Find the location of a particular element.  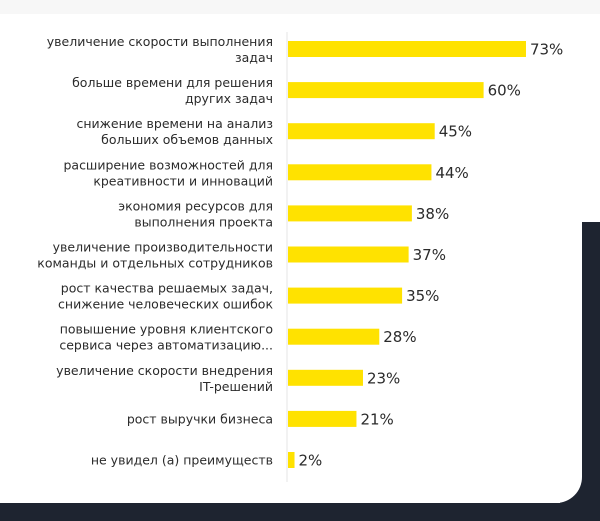

data-label: 45% is located at coordinates (455, 132).